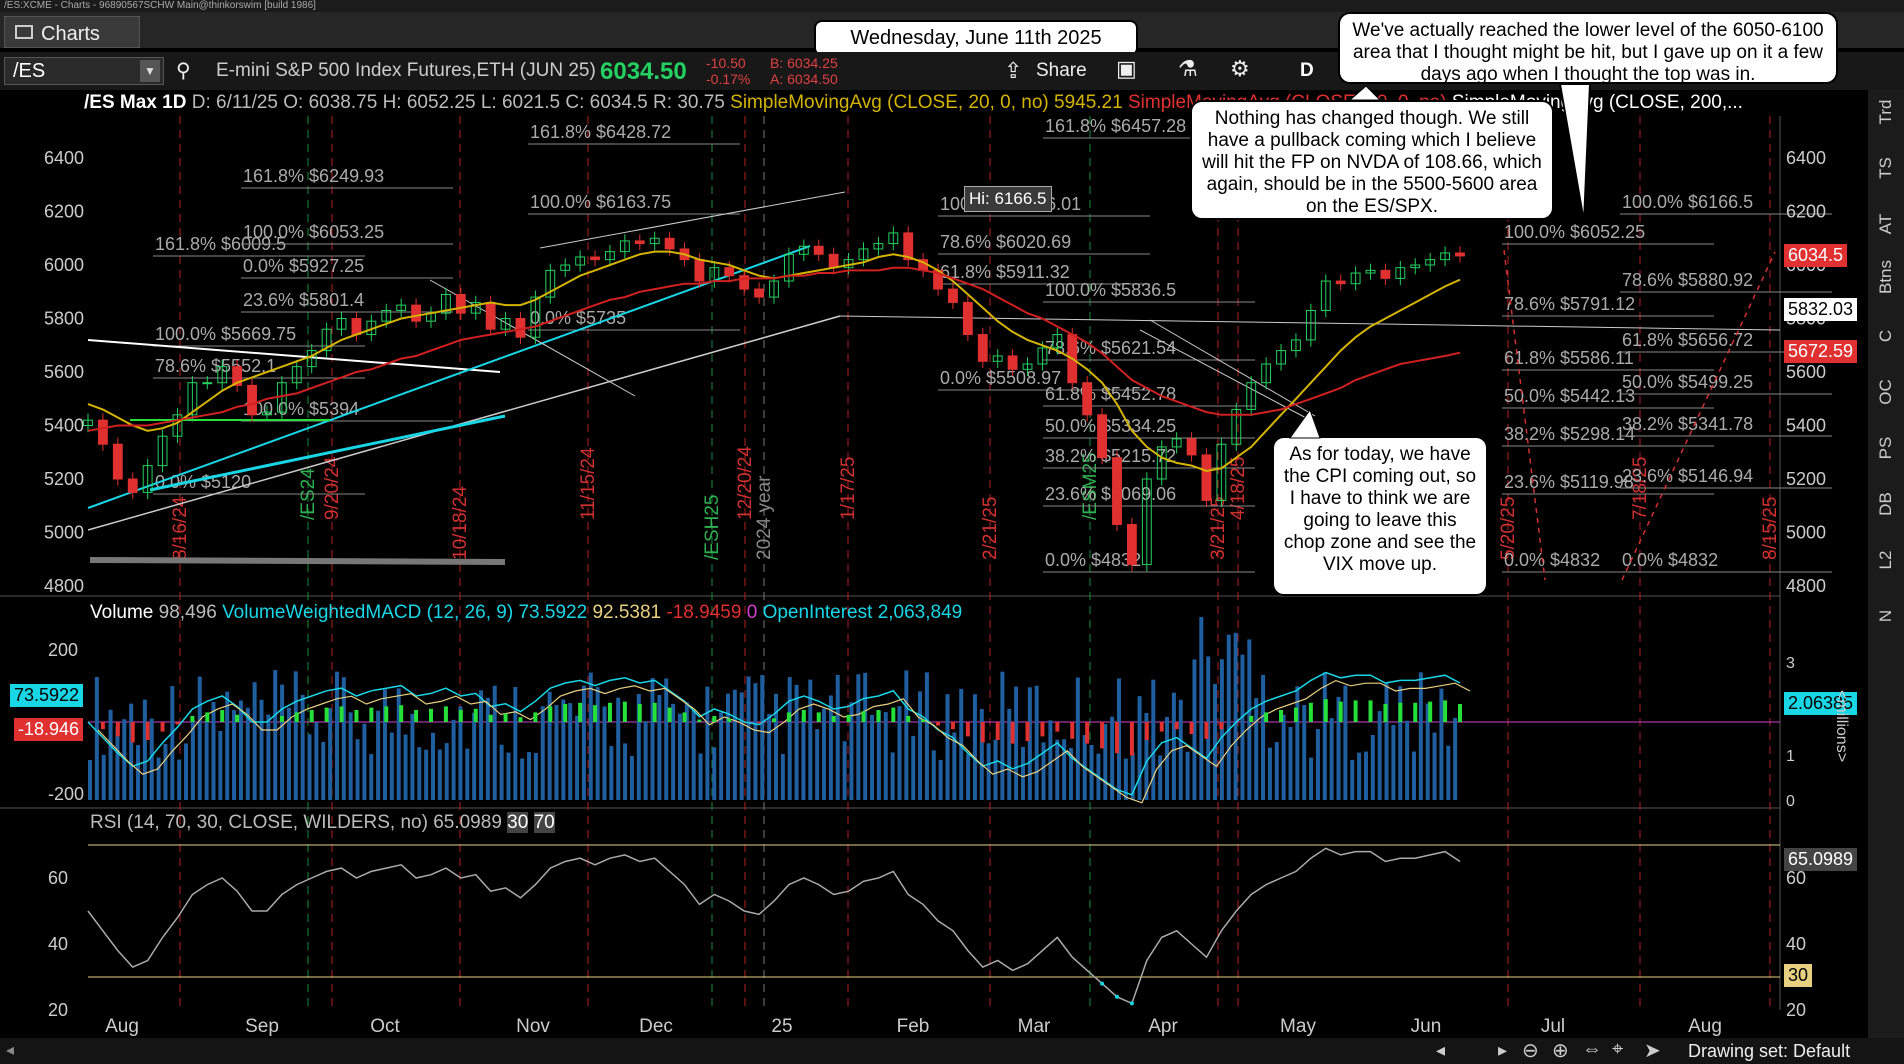 This screenshot has height=1064, width=1904. I want to click on side-tab-ts: TS, so click(1885, 168).